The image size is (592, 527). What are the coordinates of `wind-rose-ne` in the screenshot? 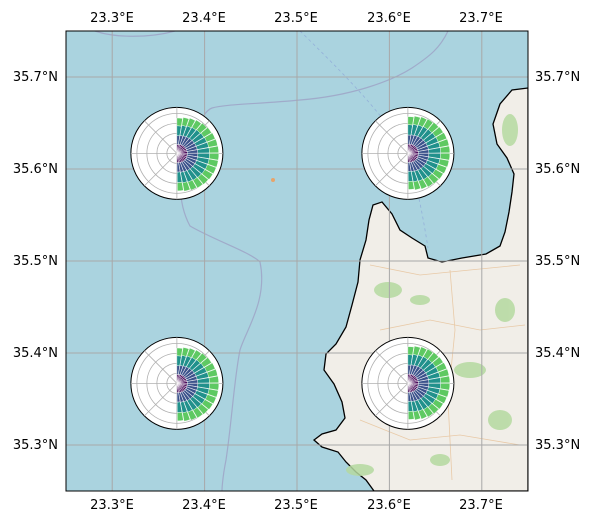 It's located at (408, 153).